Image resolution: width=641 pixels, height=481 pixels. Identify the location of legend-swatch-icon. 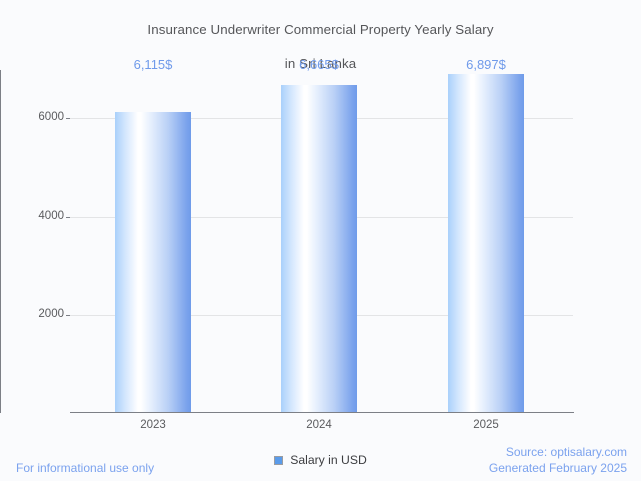
(279, 460).